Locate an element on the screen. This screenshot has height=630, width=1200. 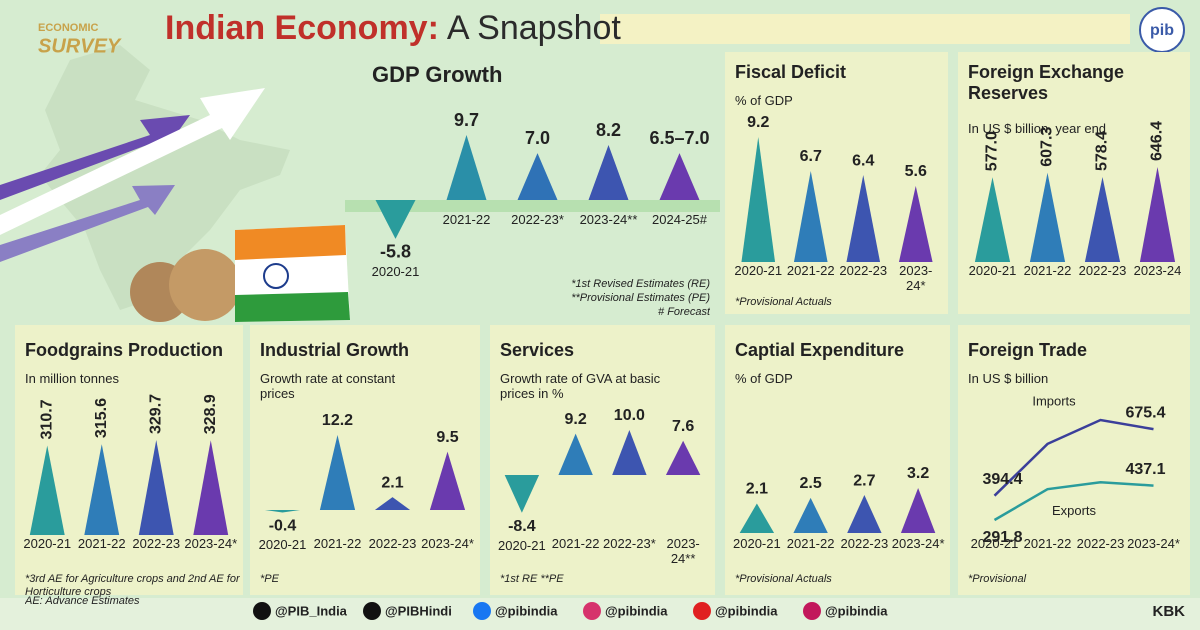
value-label: 675.4 is located at coordinates (1145, 412).